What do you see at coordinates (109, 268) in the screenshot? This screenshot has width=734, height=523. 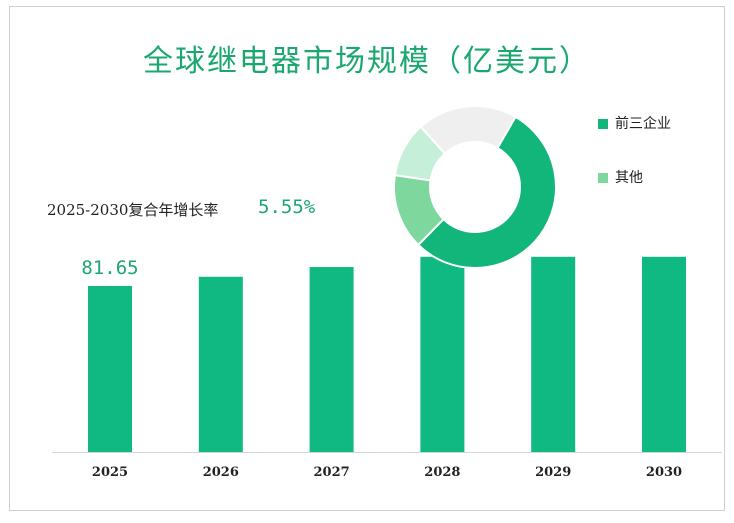 I see `data-label-2025: 81.65` at bounding box center [109, 268].